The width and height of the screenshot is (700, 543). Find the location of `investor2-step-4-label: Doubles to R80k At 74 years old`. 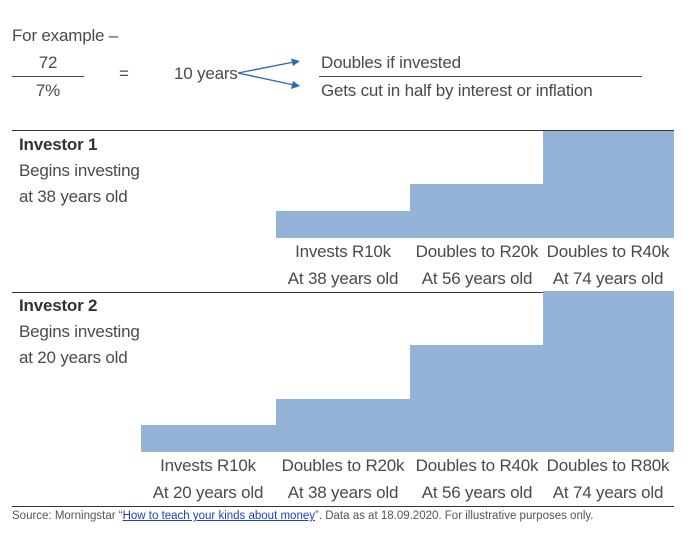

investor2-step-4-label: Doubles to R80k At 74 years old is located at coordinates (608, 479).